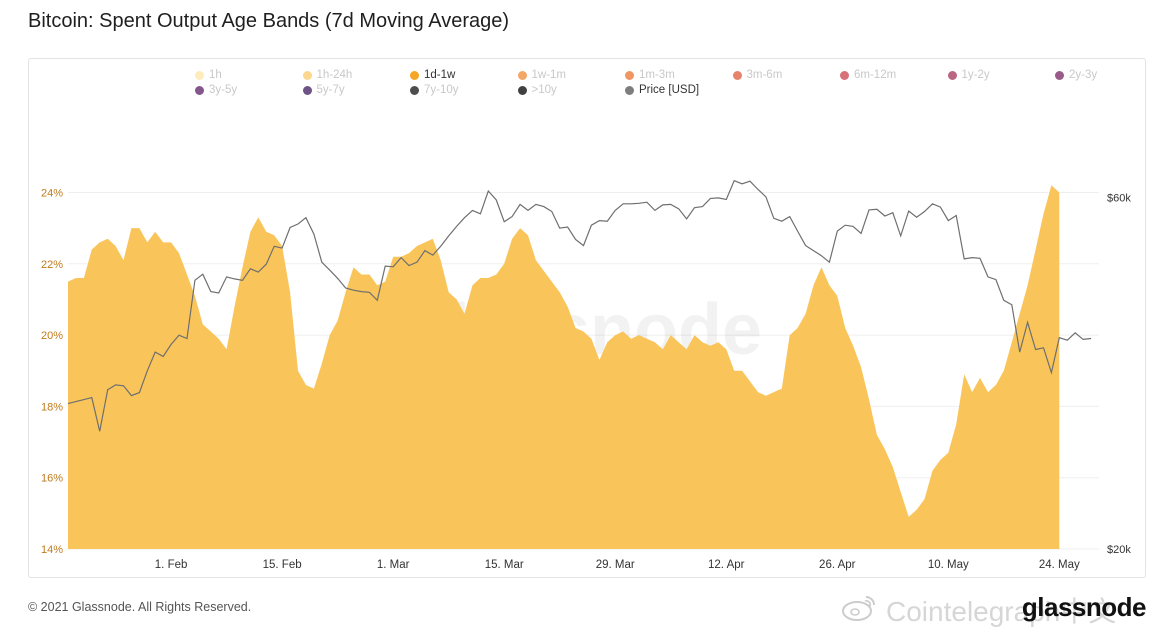 The image size is (1164, 636). Describe the element at coordinates (140, 607) in the screenshot. I see `copyright-footer: © 2021 Glassnode. All Rights Reserved.` at that location.